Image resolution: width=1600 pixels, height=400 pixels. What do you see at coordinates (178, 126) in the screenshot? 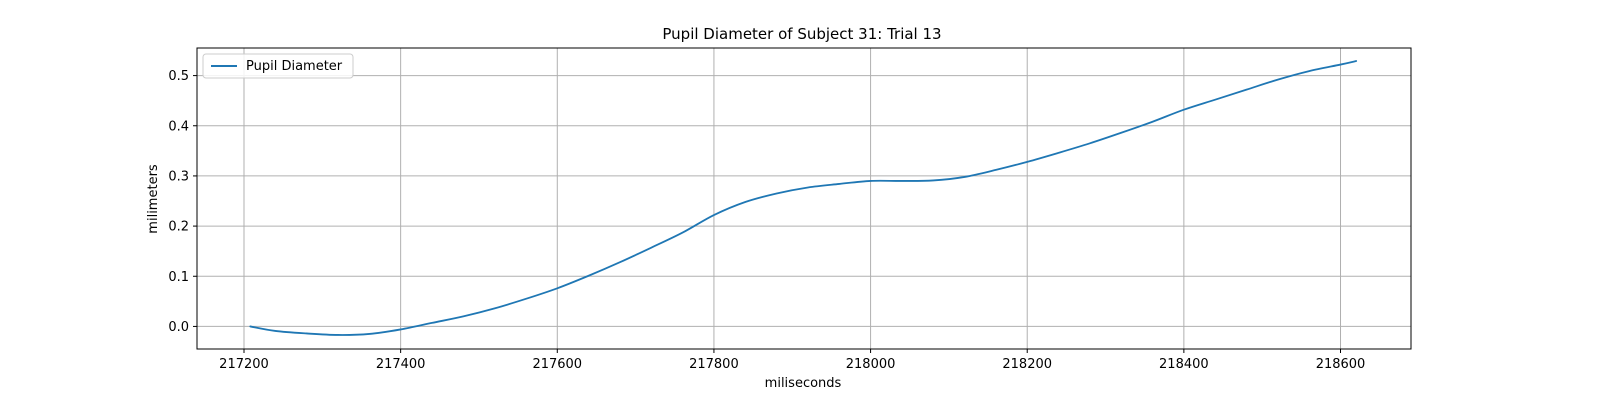
I see `y-tick-label: 0.4` at bounding box center [178, 126].